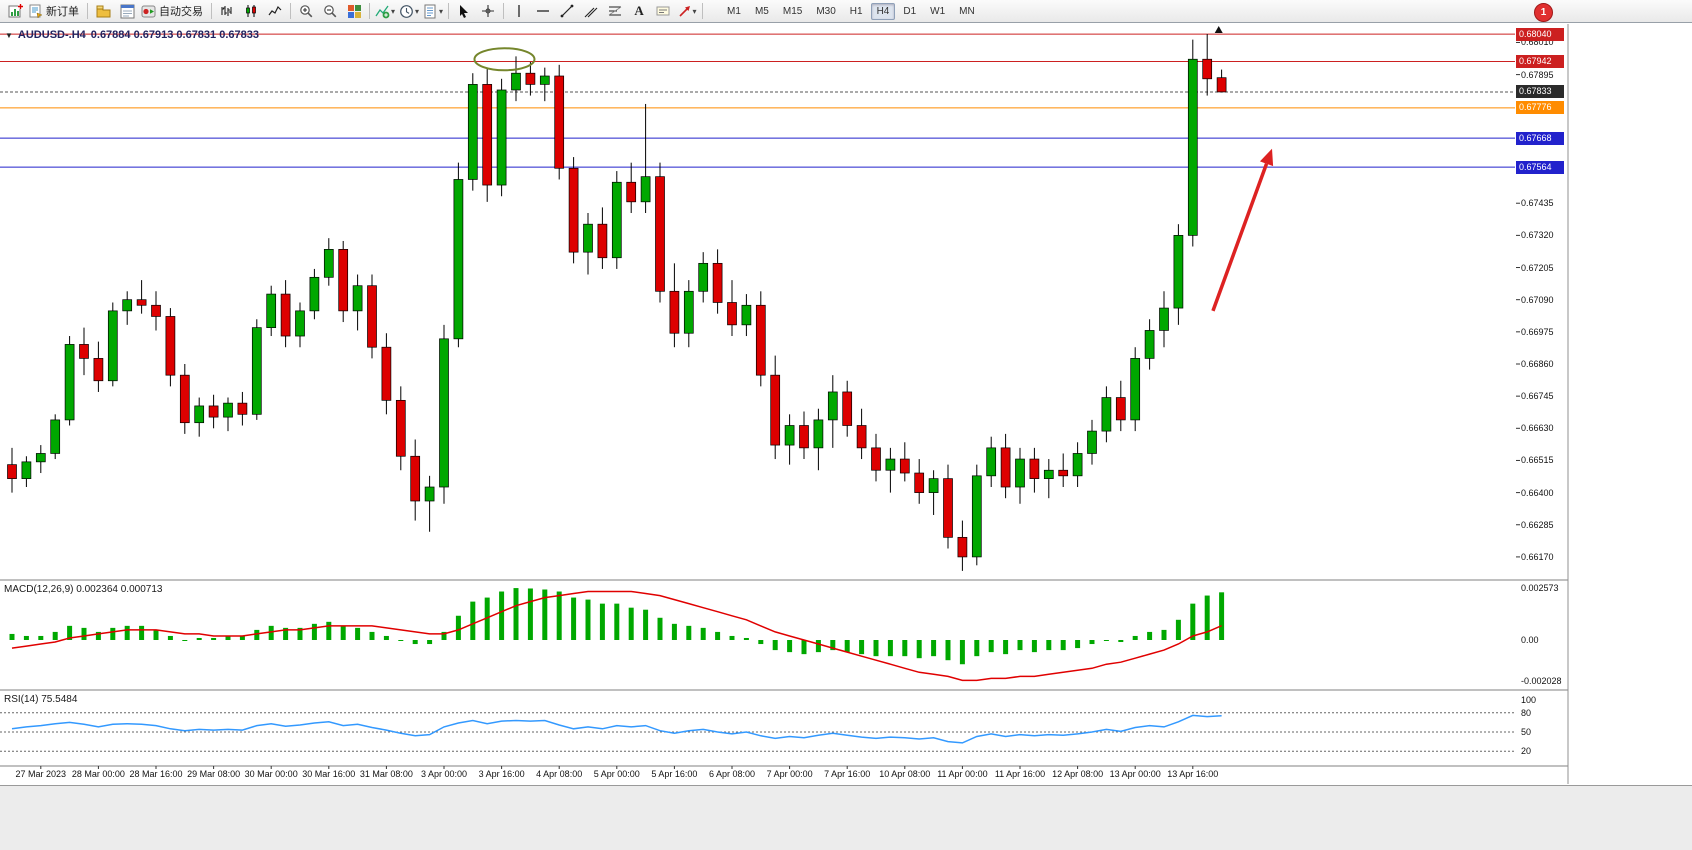  I want to click on line-chart-icon, so click(275, 10).